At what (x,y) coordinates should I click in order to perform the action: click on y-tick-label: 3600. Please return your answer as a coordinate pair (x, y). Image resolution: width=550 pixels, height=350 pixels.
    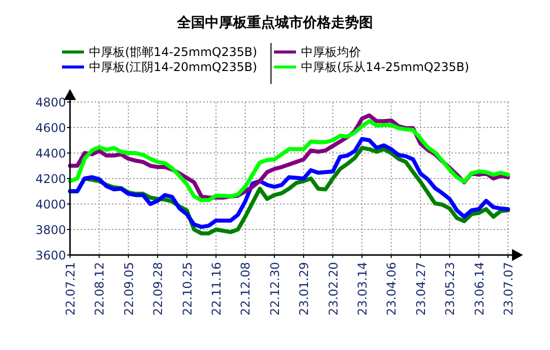
    Looking at the image, I should click on (50, 255).